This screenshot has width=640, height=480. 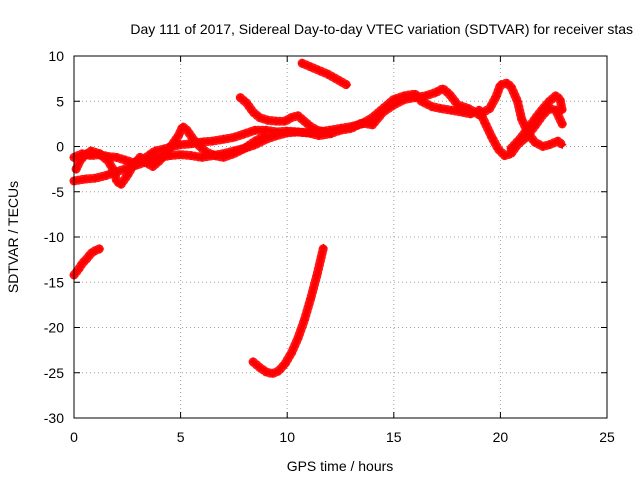 What do you see at coordinates (181, 437) in the screenshot?
I see `x-tick-label-5: 5` at bounding box center [181, 437].